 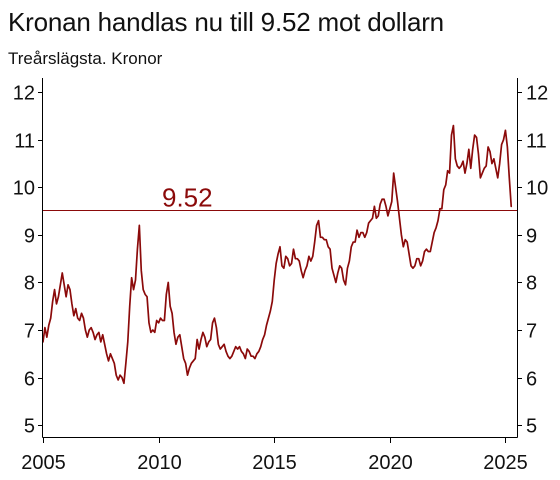 What do you see at coordinates (531, 284) in the screenshot?
I see `y-tick-label-right: 8` at bounding box center [531, 284].